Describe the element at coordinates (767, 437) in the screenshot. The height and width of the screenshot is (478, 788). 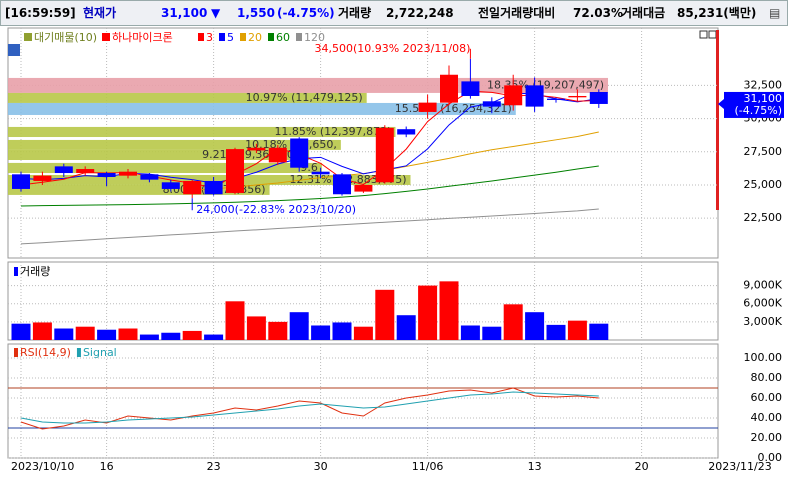
I see `y-tick-label: 20.00` at that location.